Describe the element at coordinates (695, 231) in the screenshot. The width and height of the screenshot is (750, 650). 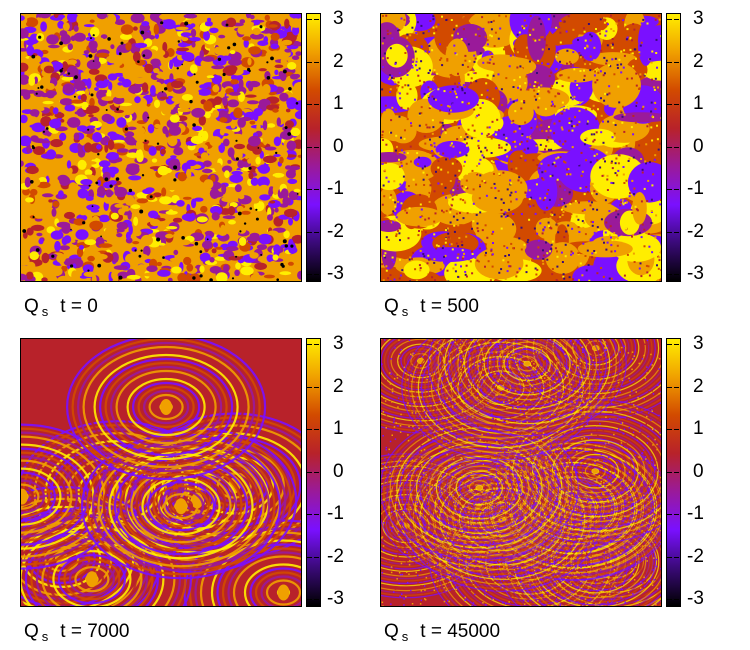
I see `colorbar-tick-label: -2` at that location.